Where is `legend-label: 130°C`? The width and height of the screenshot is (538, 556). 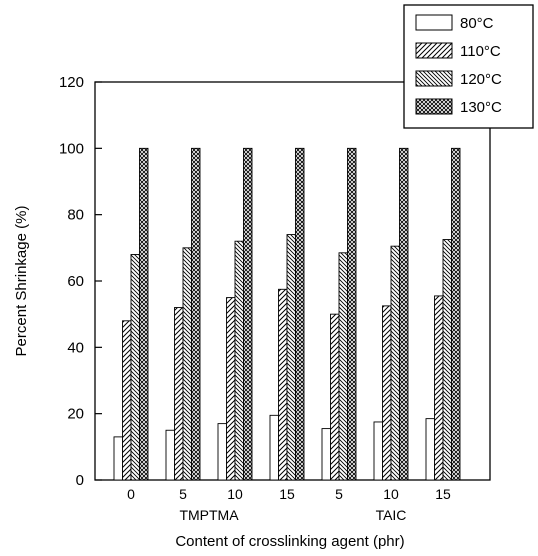
legend-label: 130°C is located at coordinates (481, 107).